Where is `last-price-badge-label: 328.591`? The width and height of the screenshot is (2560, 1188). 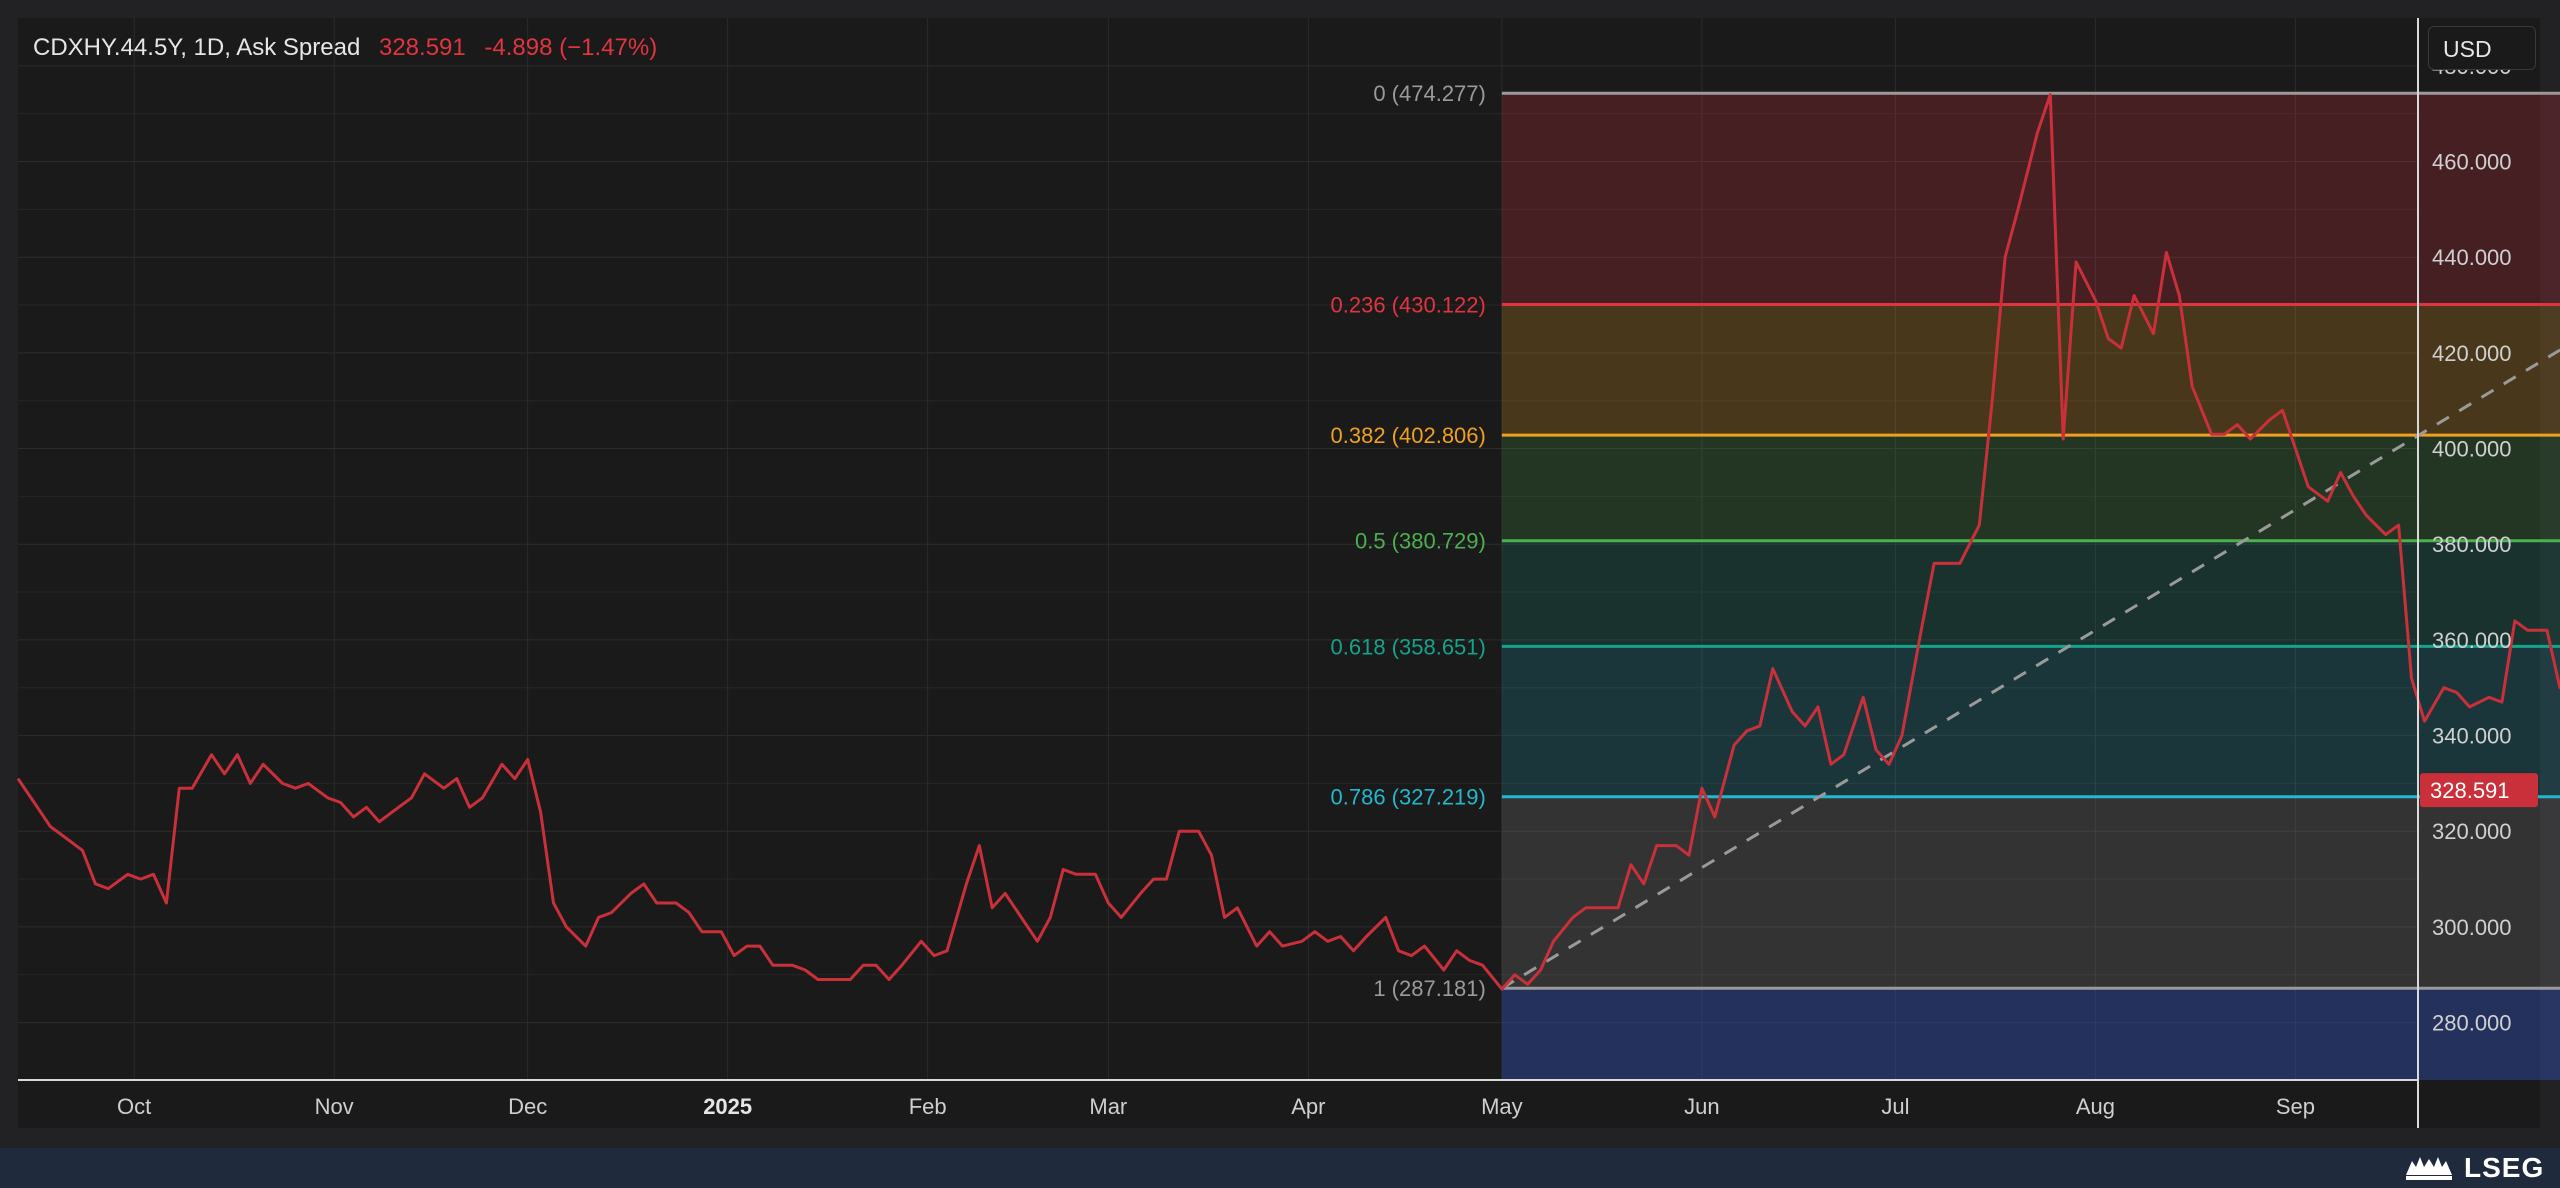 last-price-badge-label: 328.591 is located at coordinates (2470, 790).